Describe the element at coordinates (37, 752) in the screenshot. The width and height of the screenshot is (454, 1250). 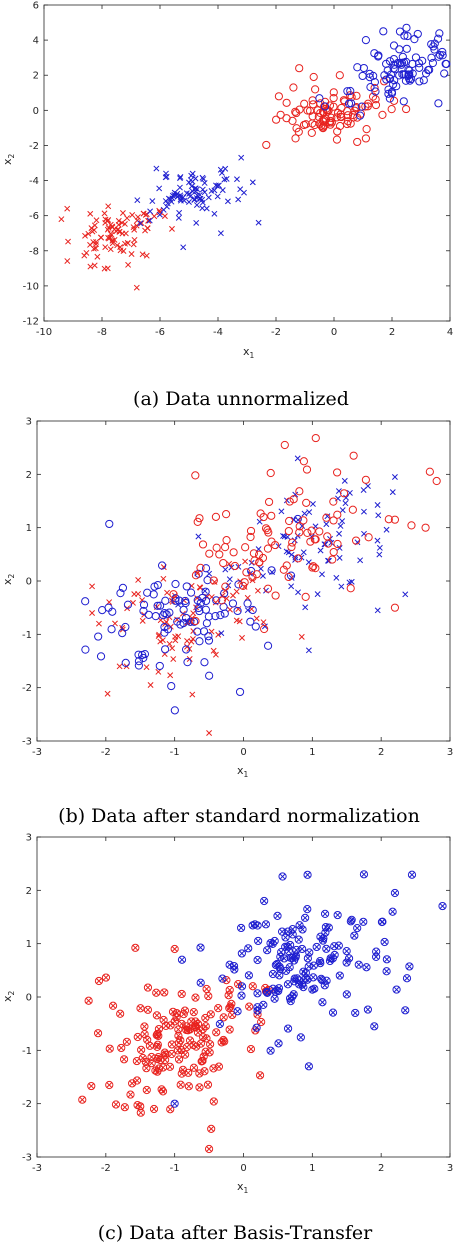
I see `x-tick-label: -3` at that location.